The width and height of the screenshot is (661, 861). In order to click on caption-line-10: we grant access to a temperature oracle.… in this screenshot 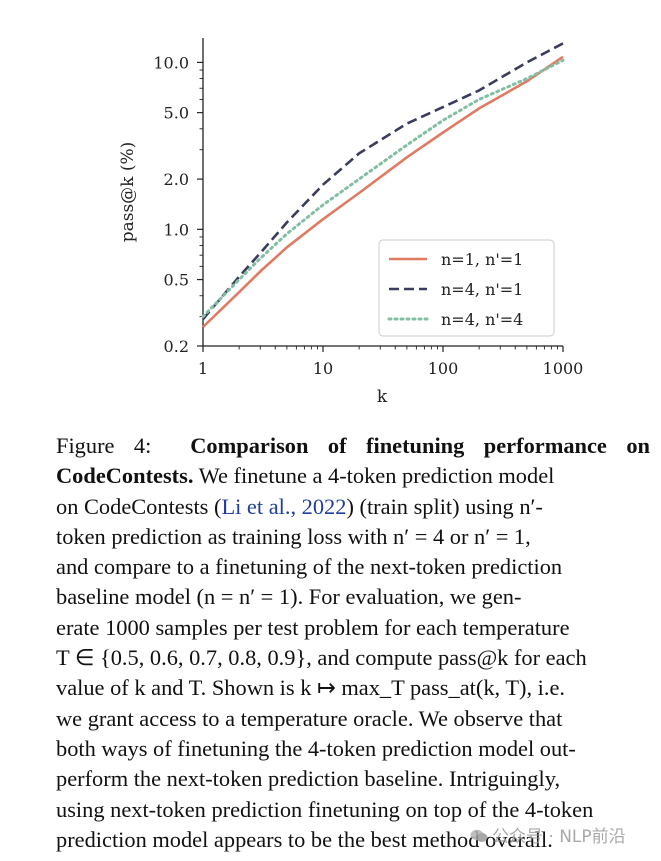, I will do `click(309, 718)`.